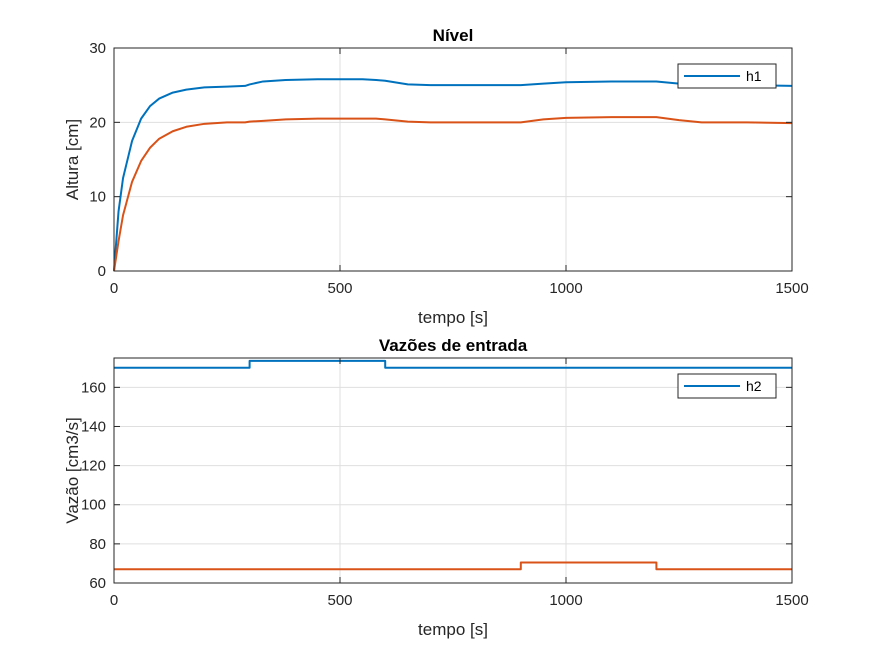  What do you see at coordinates (453, 629) in the screenshot?
I see `vazoes-xlabel: tempo [s]` at bounding box center [453, 629].